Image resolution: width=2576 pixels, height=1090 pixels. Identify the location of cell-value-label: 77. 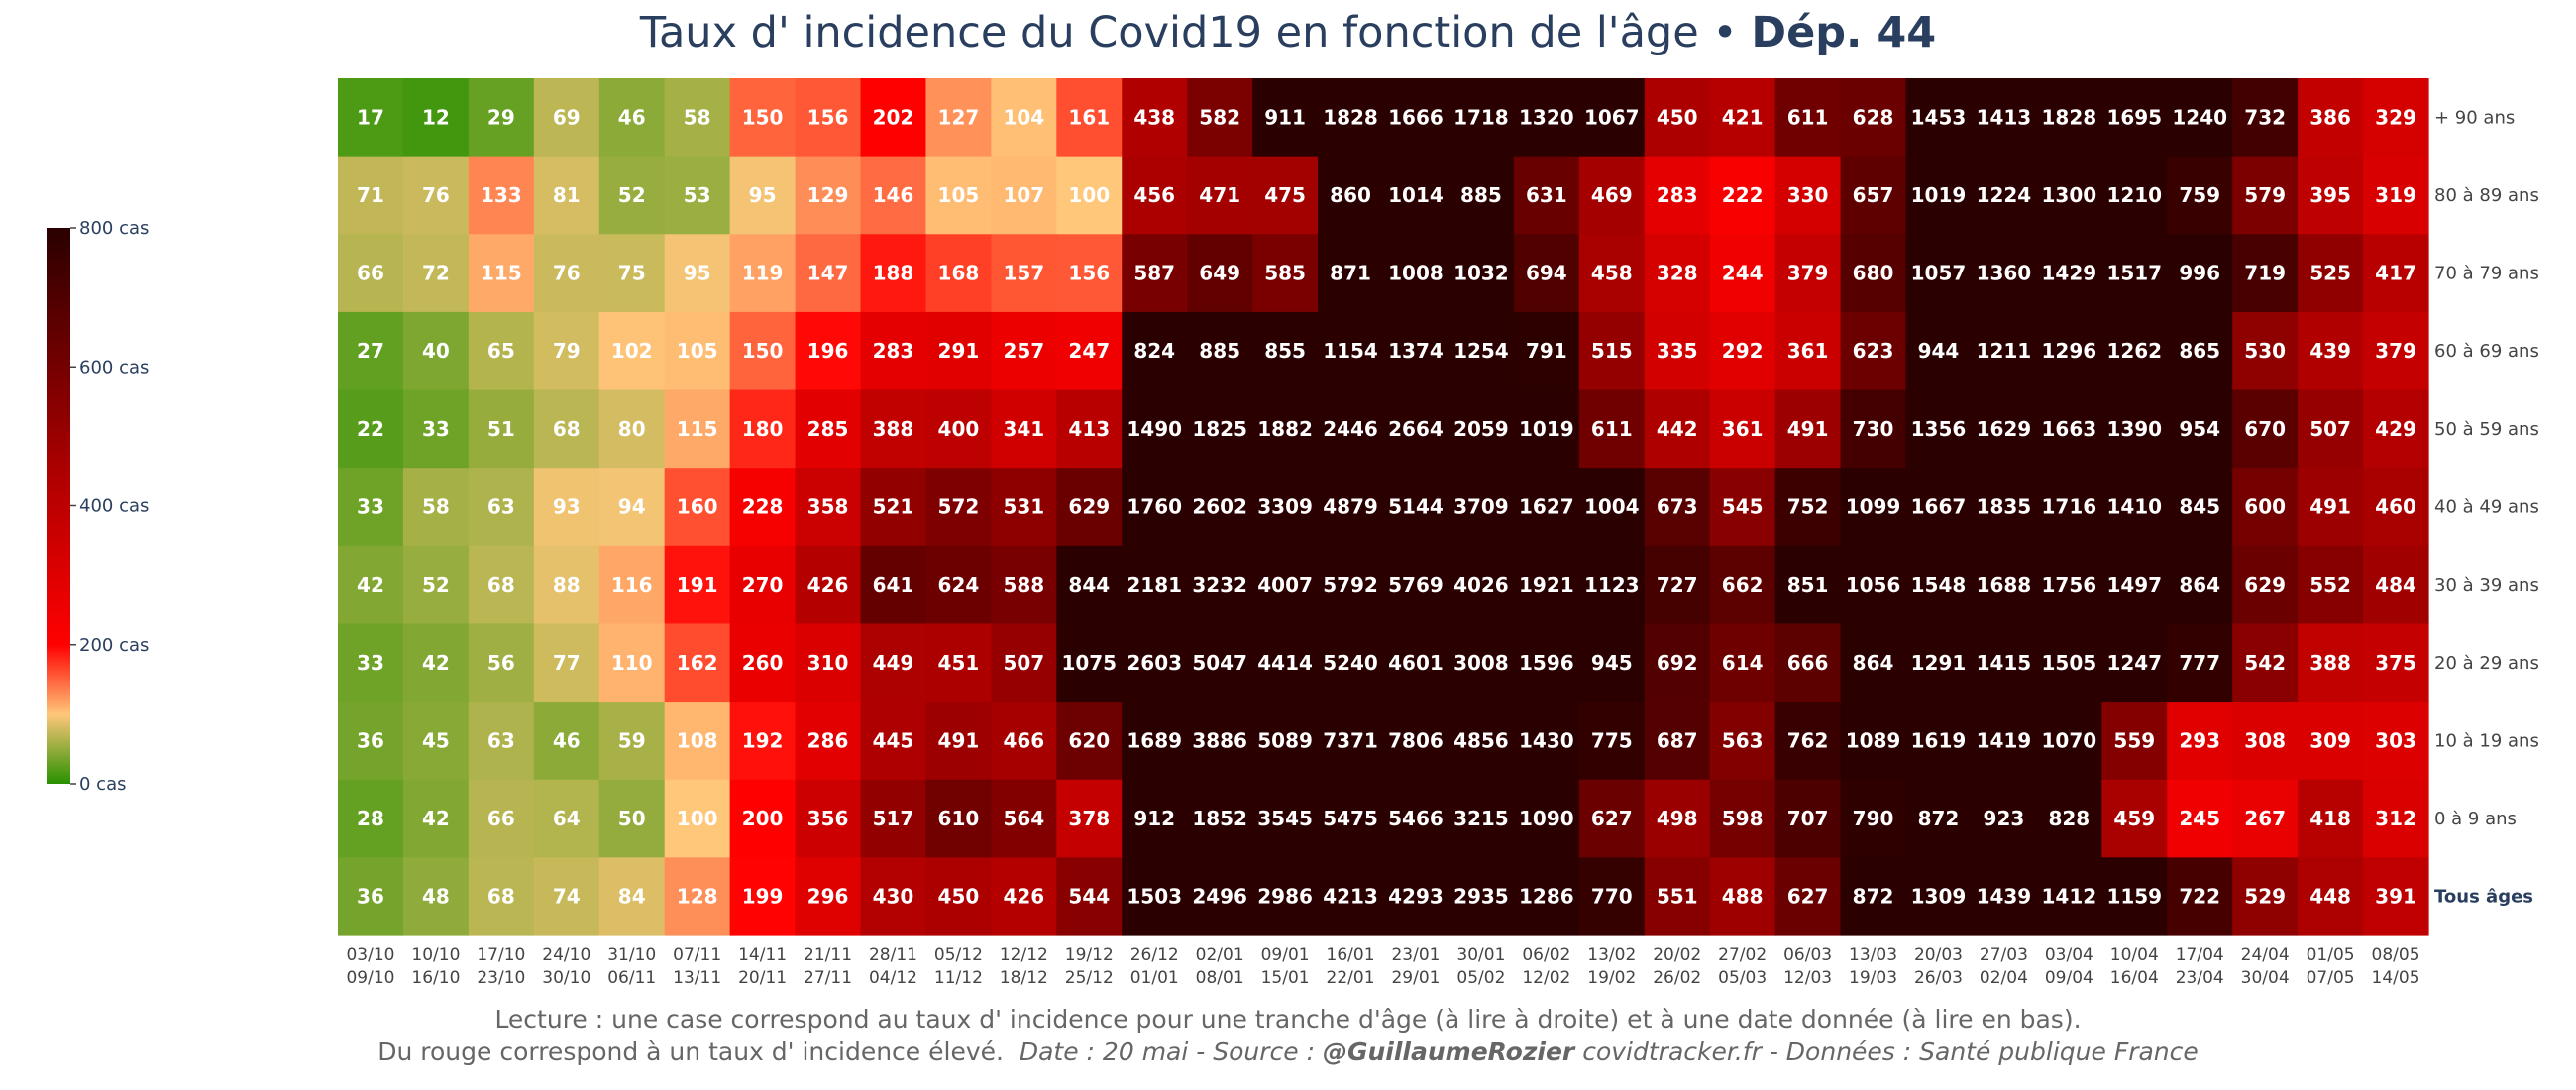
(567, 663).